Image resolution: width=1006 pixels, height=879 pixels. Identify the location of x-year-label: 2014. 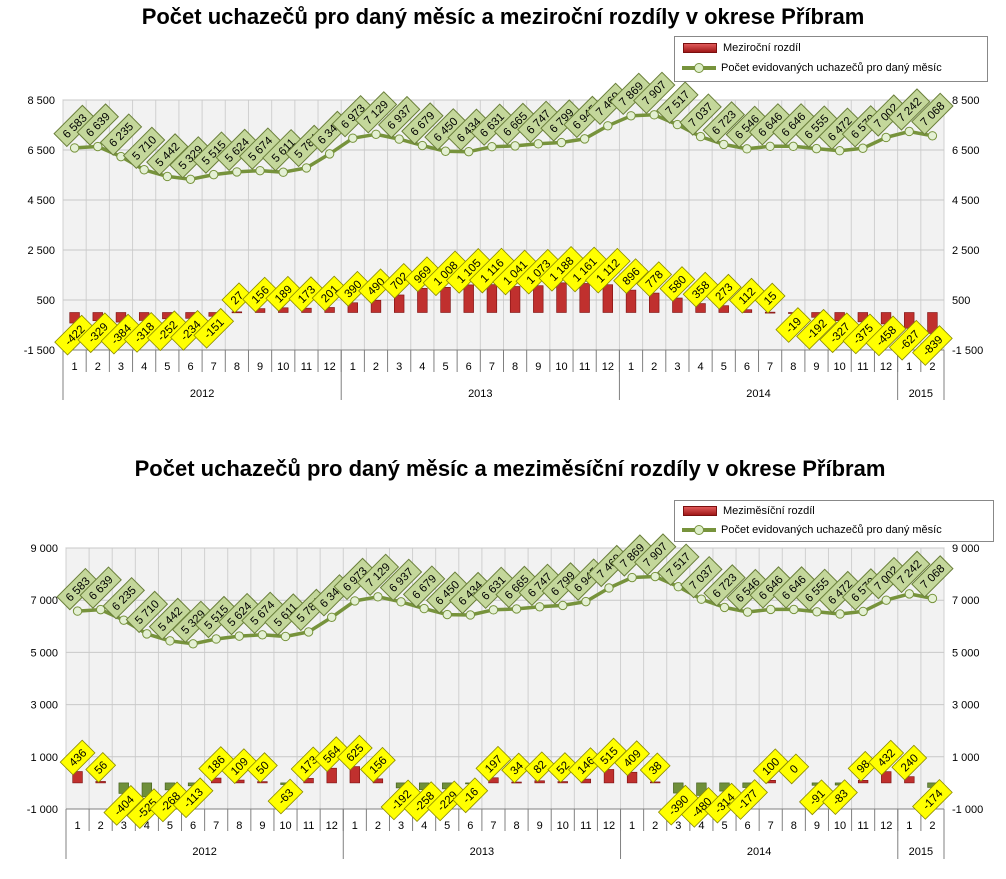
(758, 394).